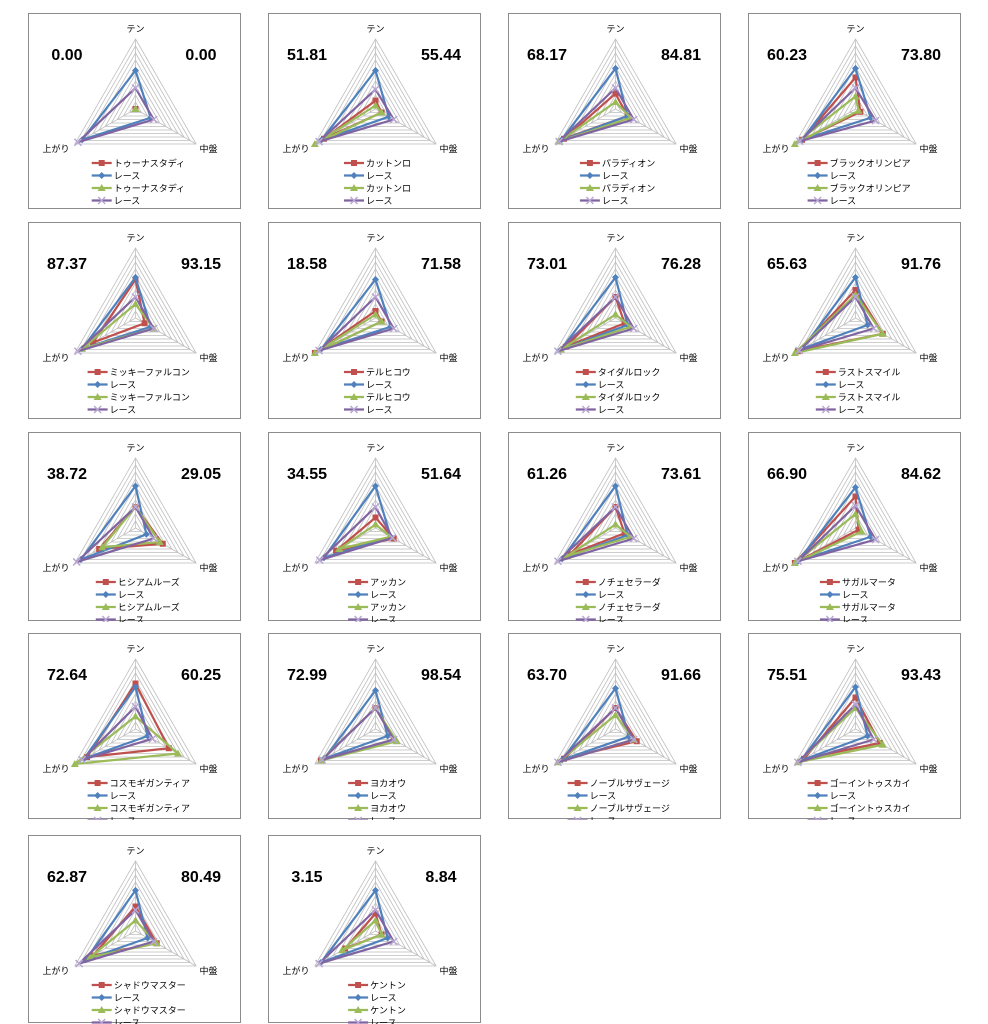 The height and width of the screenshot is (1024, 988). What do you see at coordinates (870, 189) in the screenshot?
I see `legend-label: ブラックオリンピア` at bounding box center [870, 189].